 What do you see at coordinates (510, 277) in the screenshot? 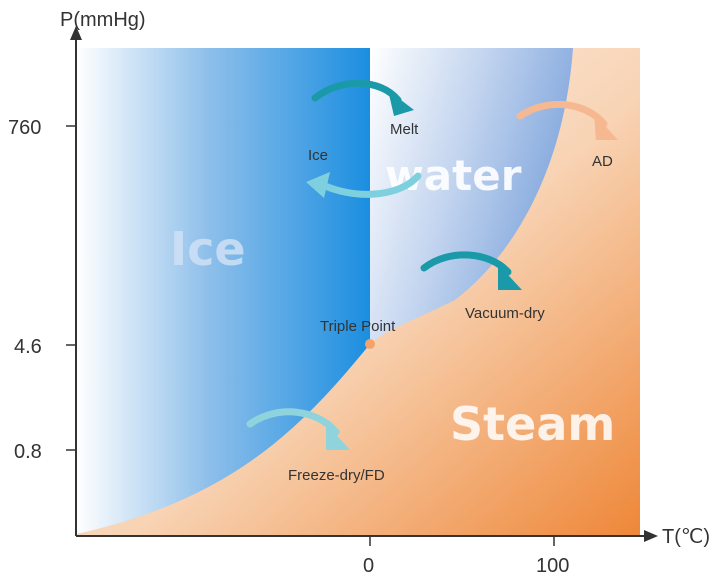
I see `vacuum-dry-arrowhead-icon` at bounding box center [510, 277].